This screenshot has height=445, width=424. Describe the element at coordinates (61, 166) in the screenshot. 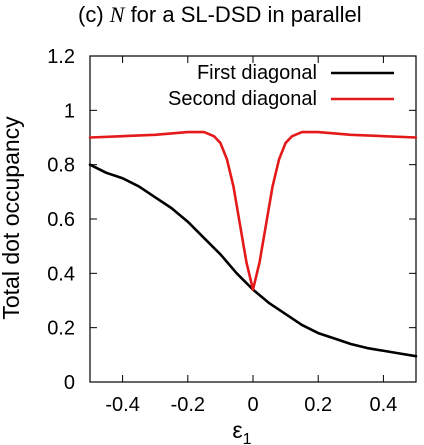

I see `y-tick-label: 0.8` at that location.